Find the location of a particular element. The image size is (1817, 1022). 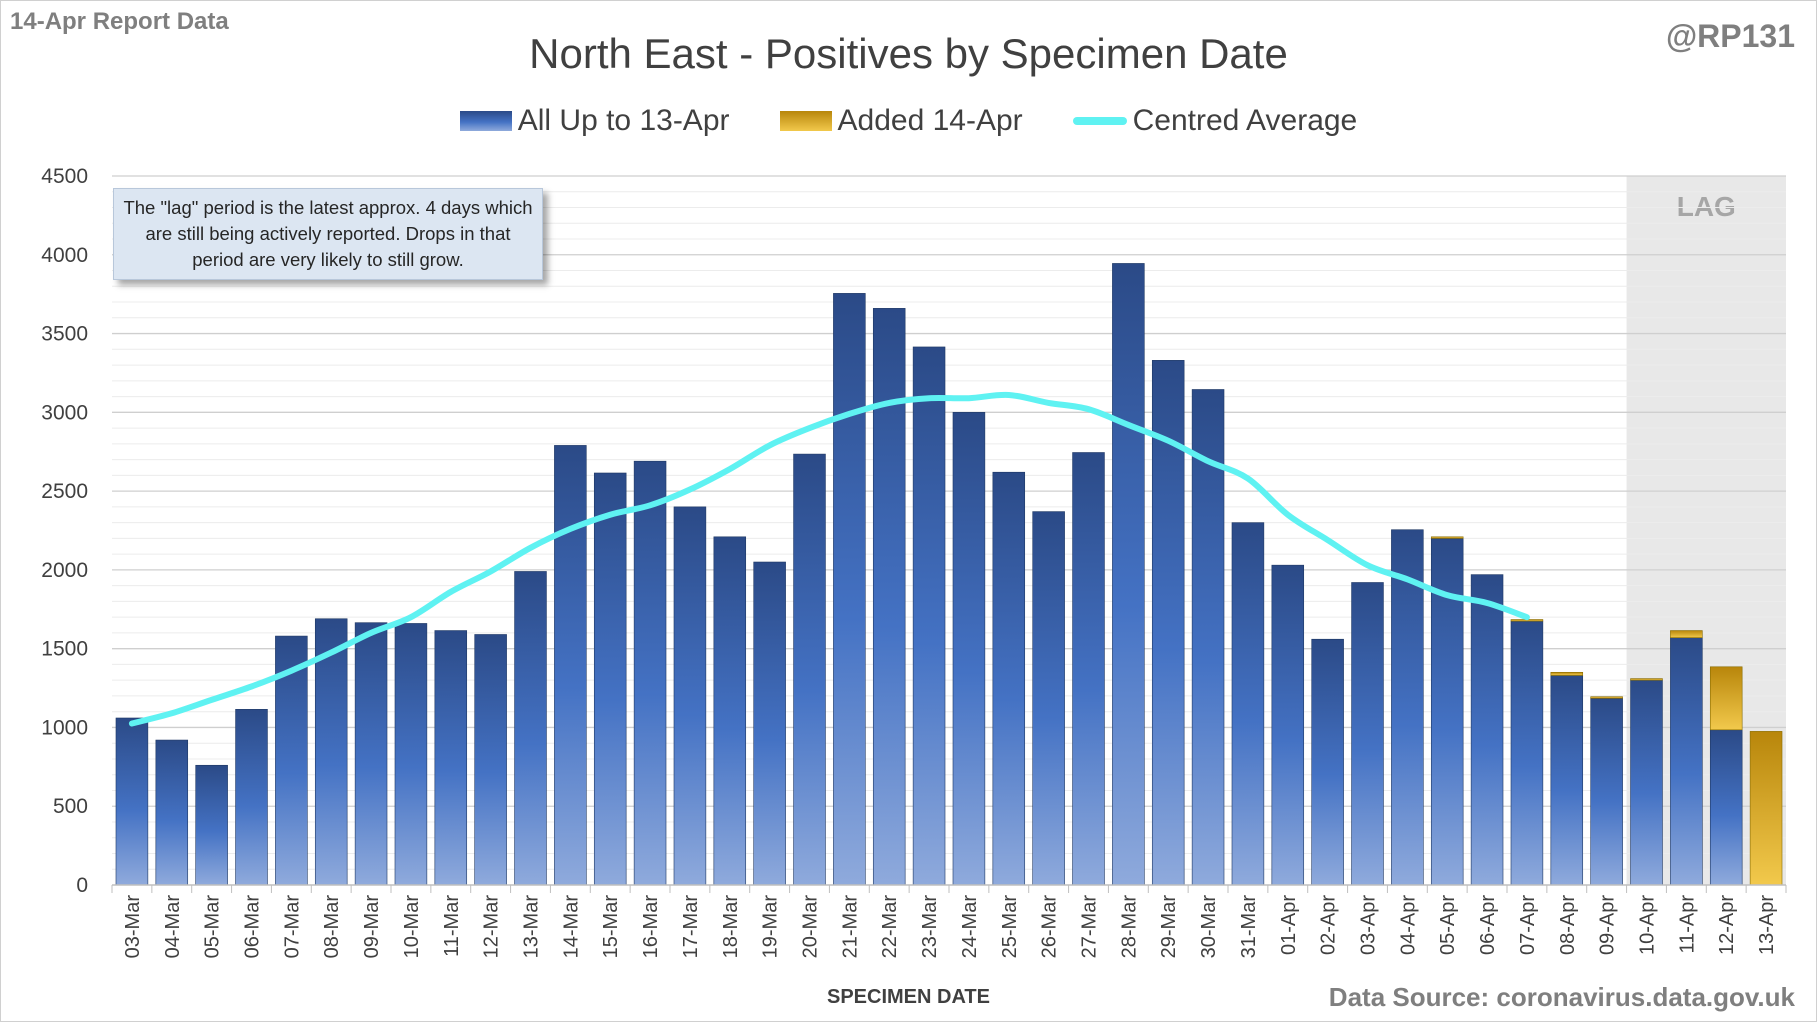

x-tick-label: 11-Apr is located at coordinates (1687, 924).